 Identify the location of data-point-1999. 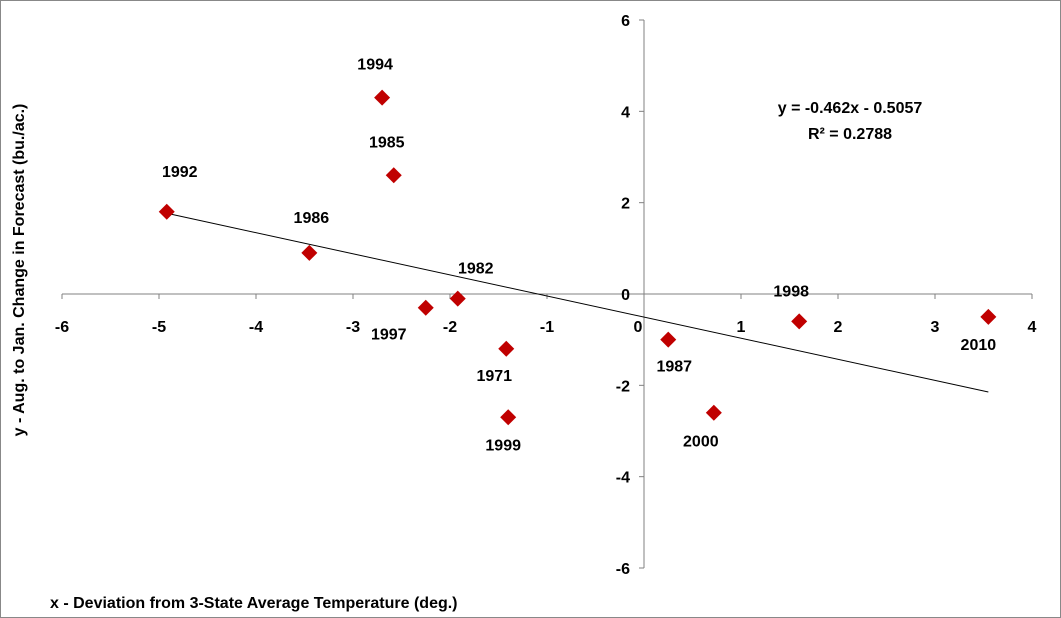
(508, 417).